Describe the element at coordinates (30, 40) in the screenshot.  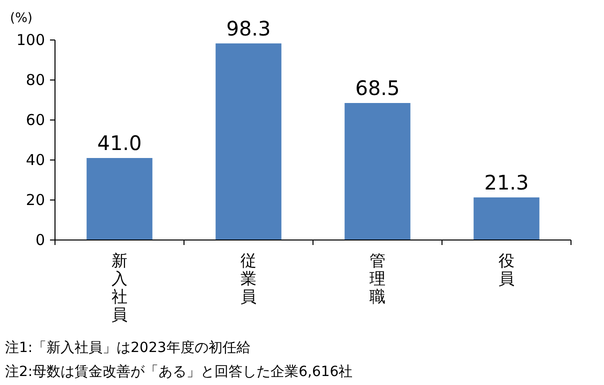
I see `y-tick-label: 100` at that location.